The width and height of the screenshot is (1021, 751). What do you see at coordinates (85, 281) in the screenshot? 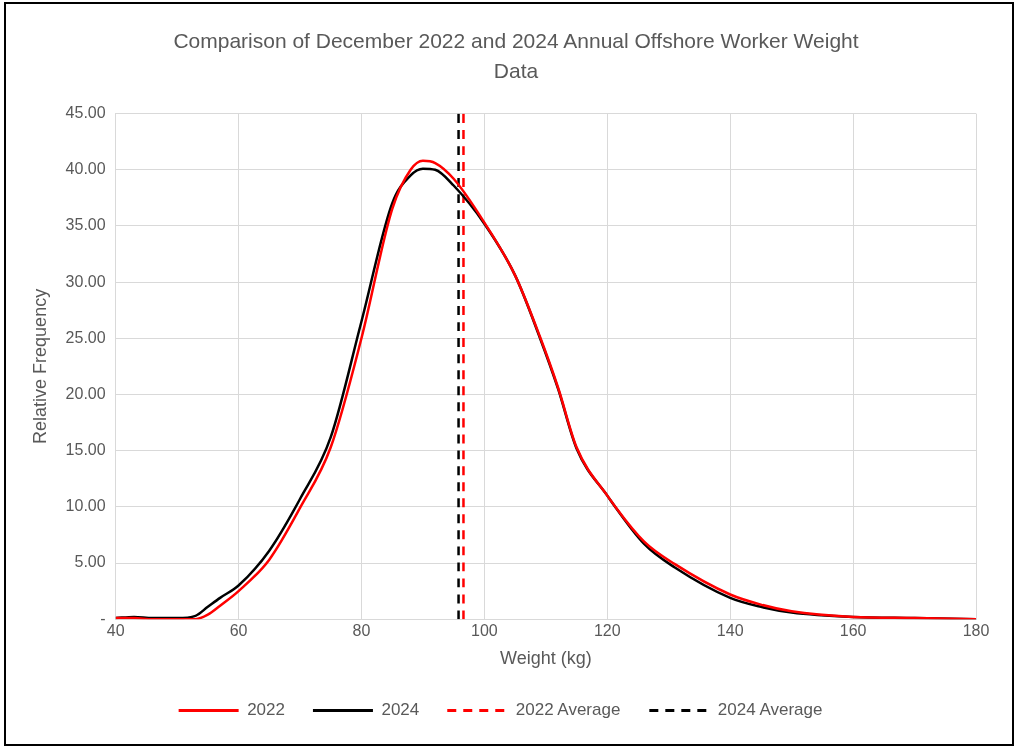
I see `y-tick-label: 30.00` at bounding box center [85, 281].